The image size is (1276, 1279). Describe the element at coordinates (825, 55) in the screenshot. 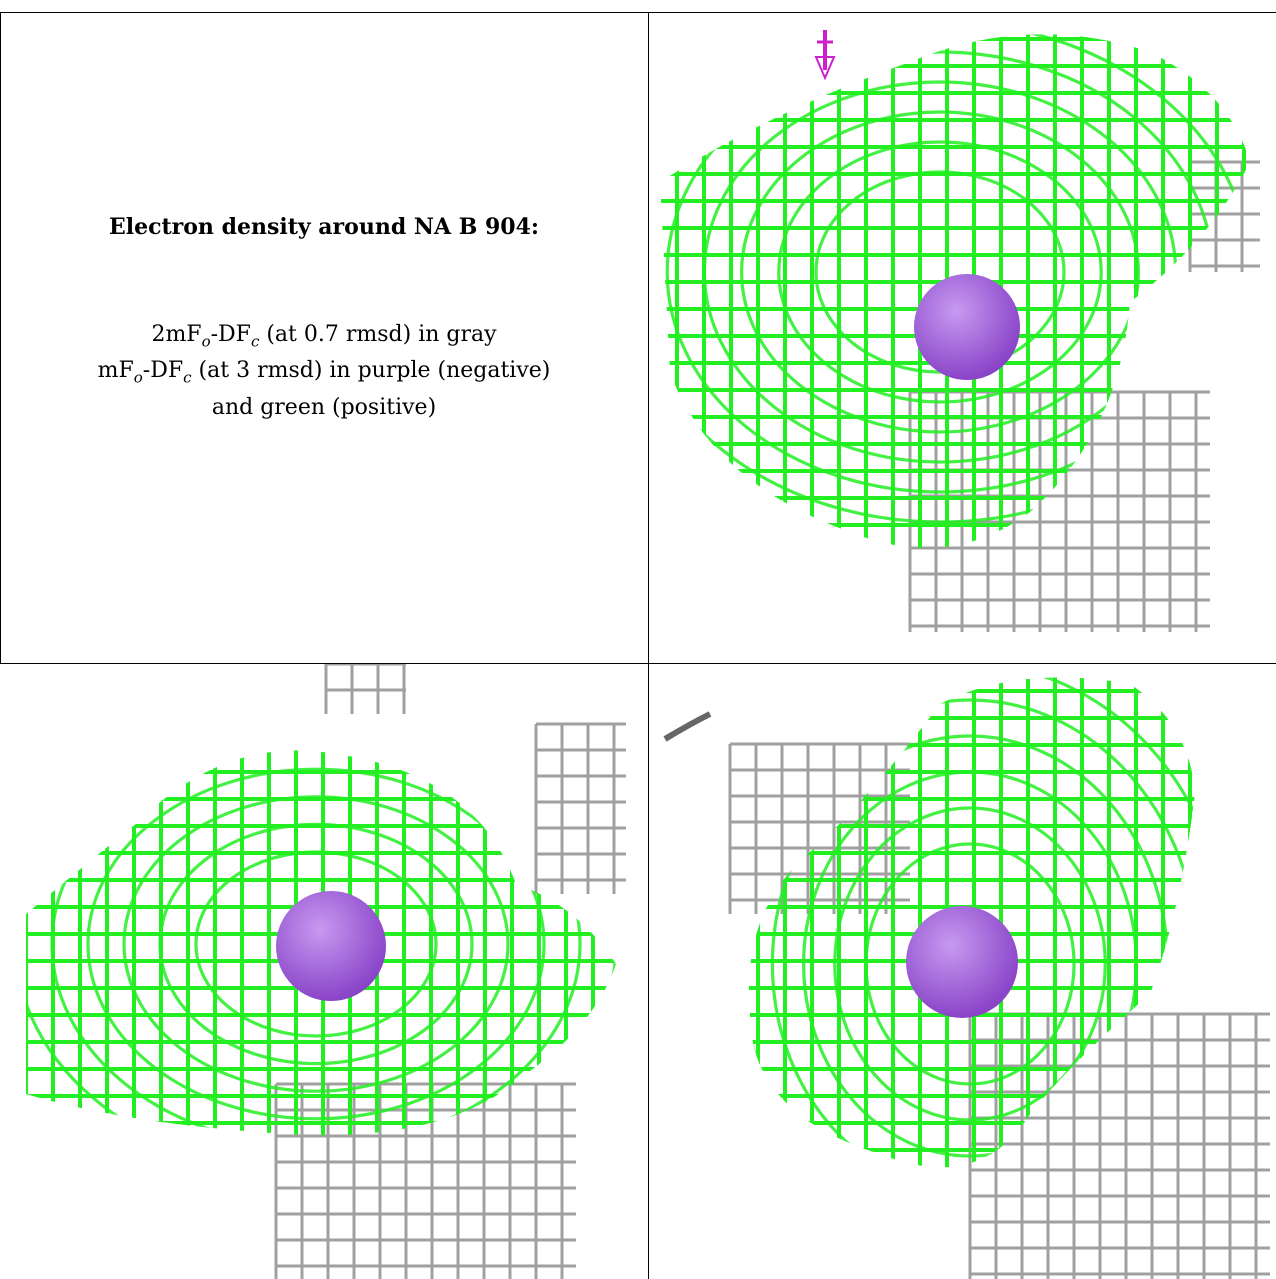

I see `negative-density-marker` at that location.